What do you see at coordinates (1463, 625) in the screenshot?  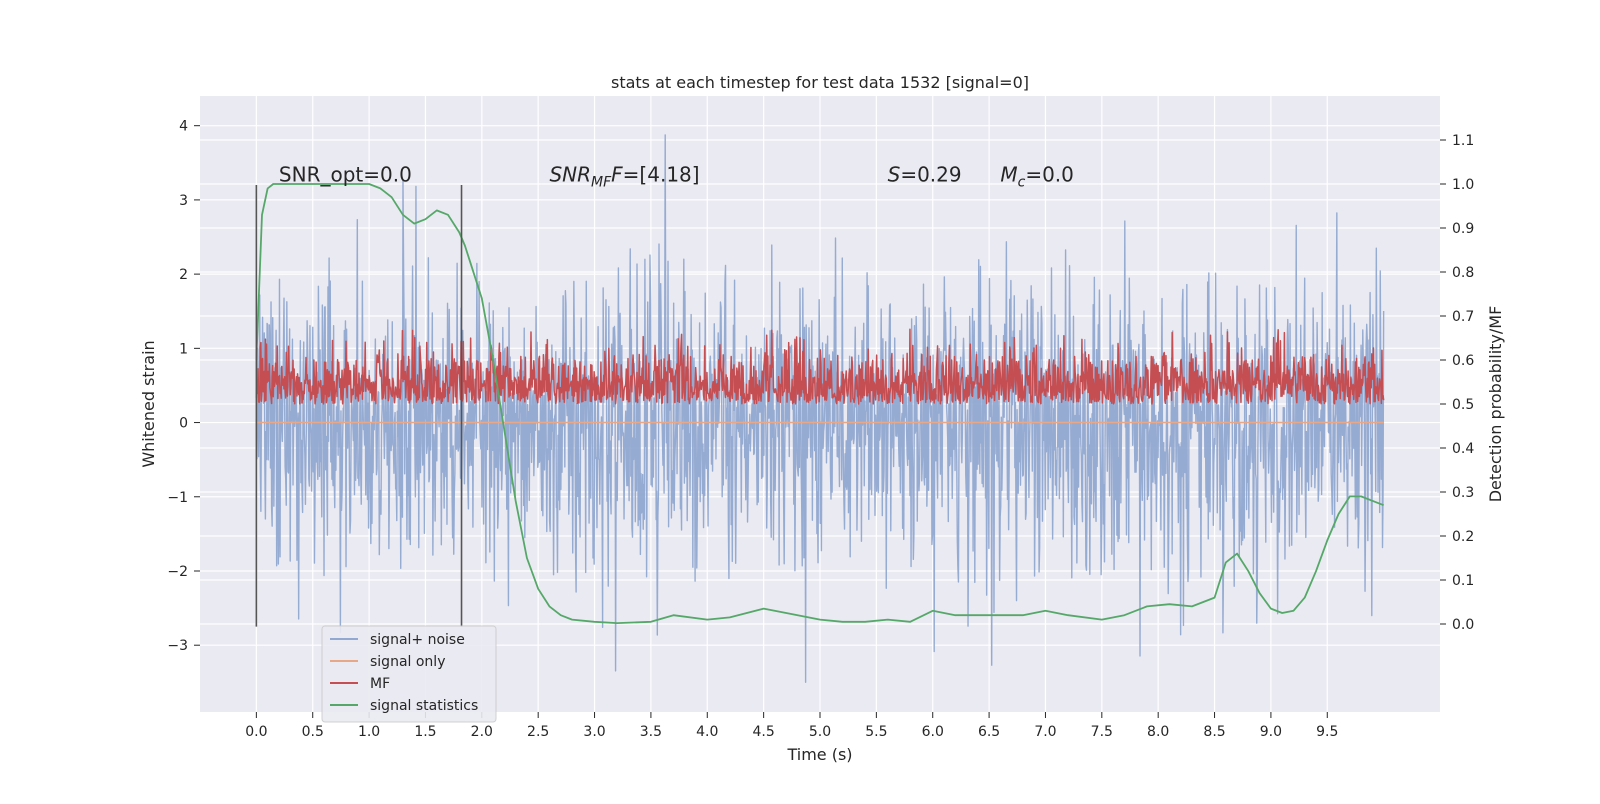 I see `y2-tick-label: 0.0` at bounding box center [1463, 625].